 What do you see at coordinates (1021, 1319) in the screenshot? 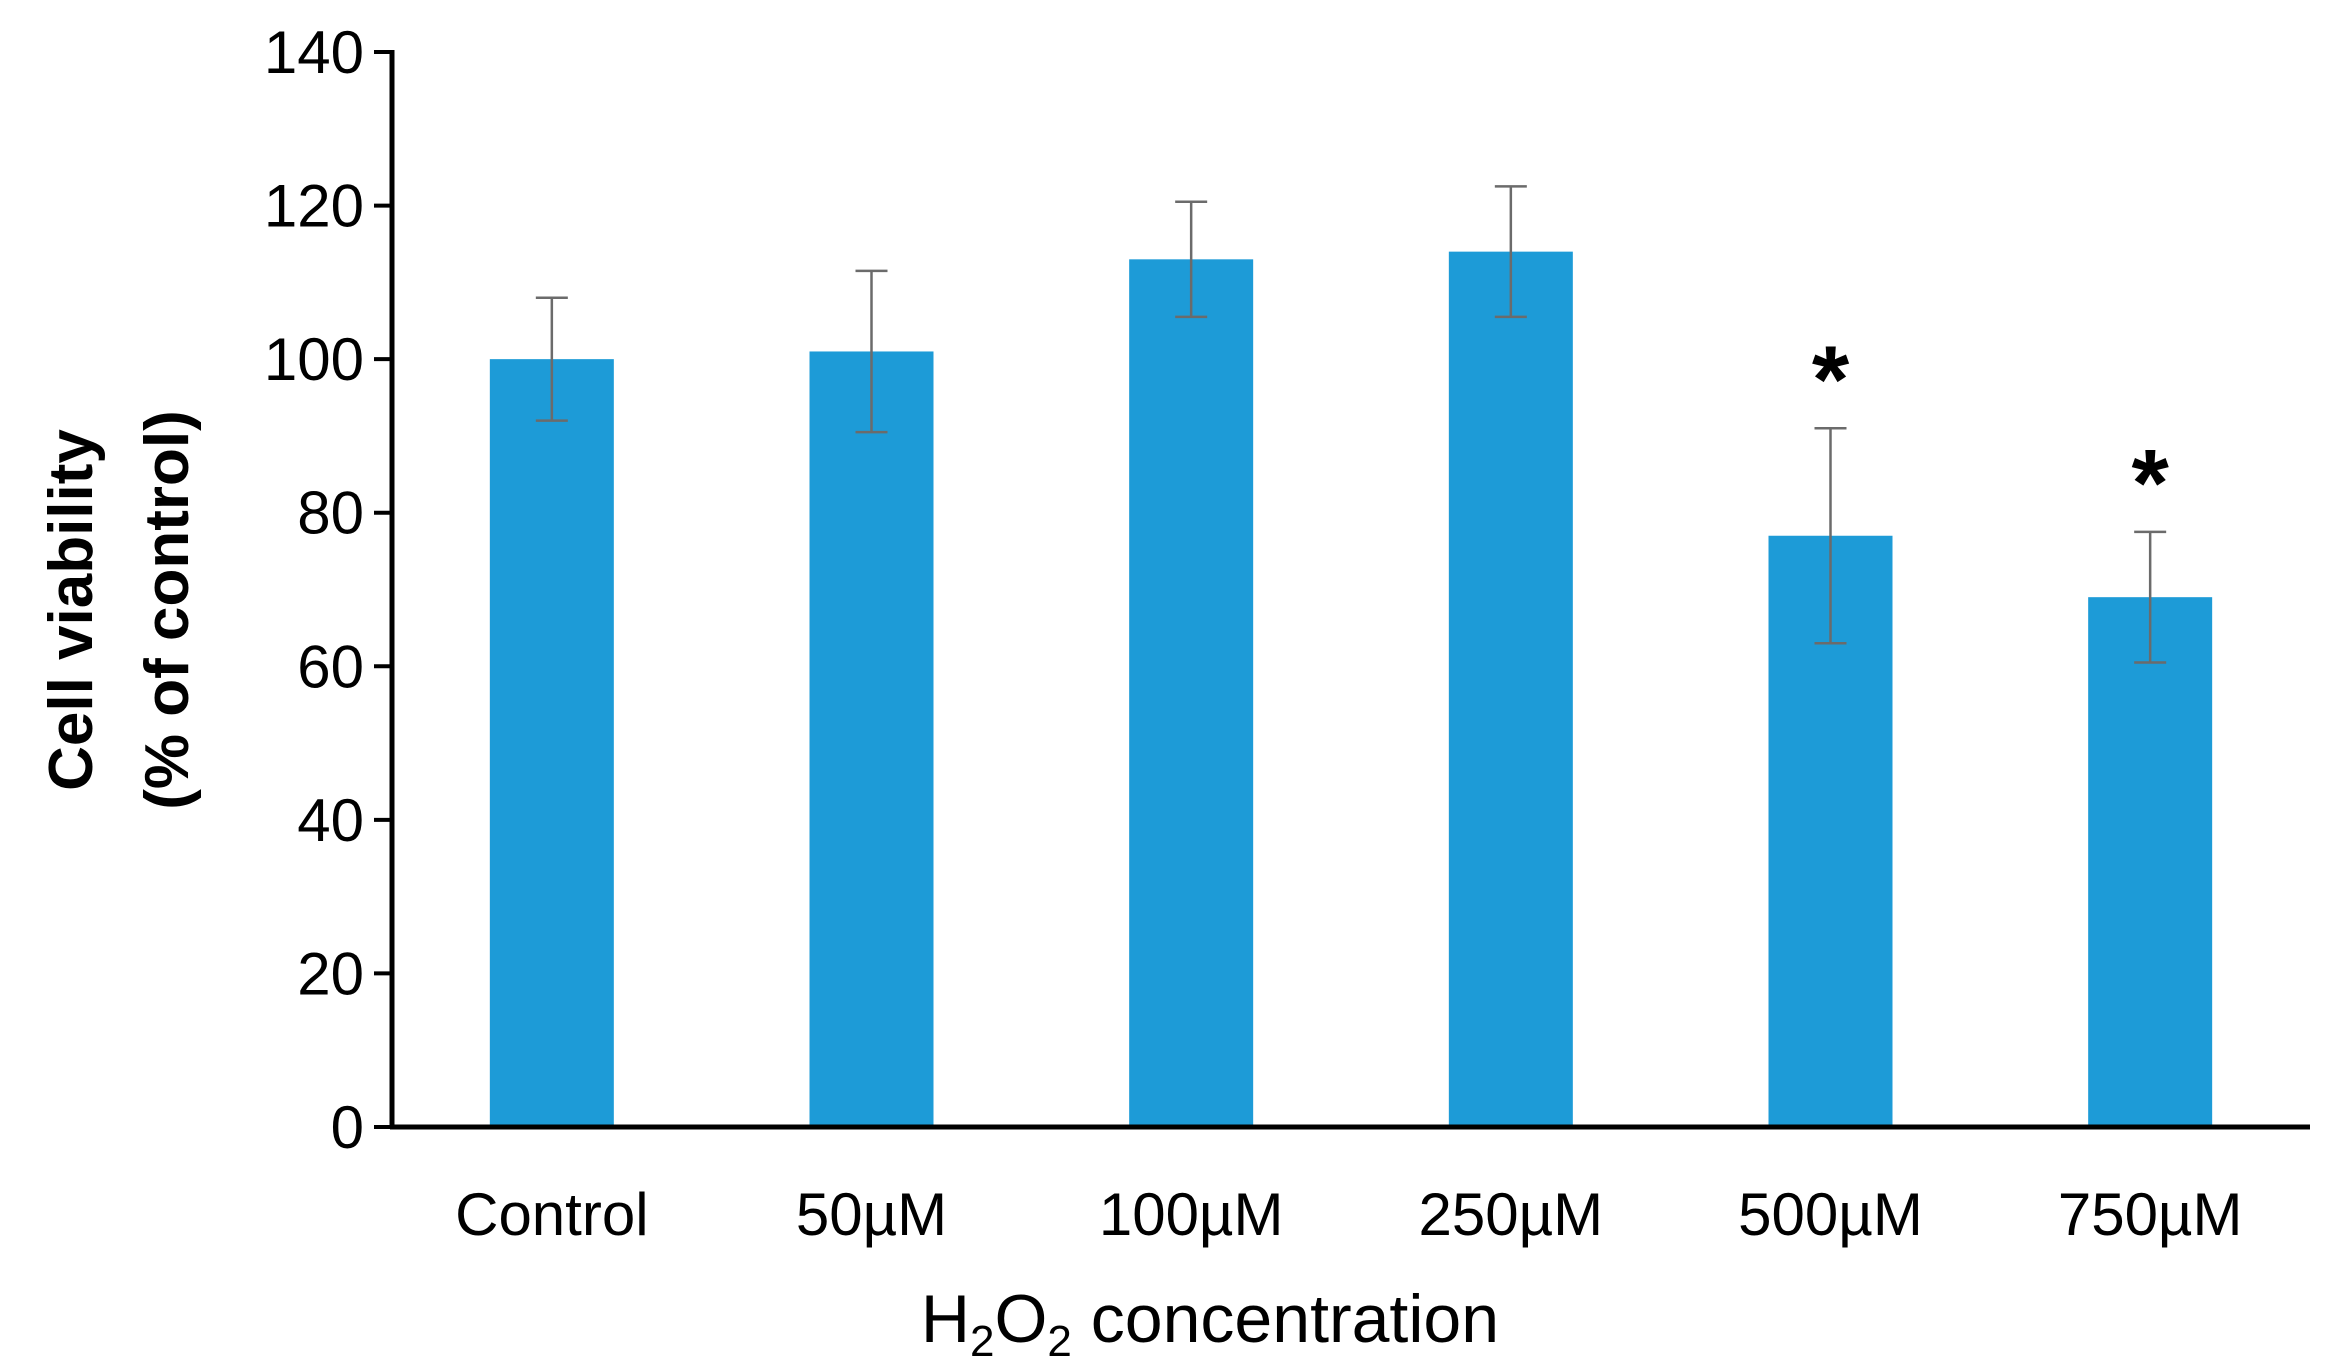
I see `x-axis-title-o: O` at bounding box center [1021, 1319].